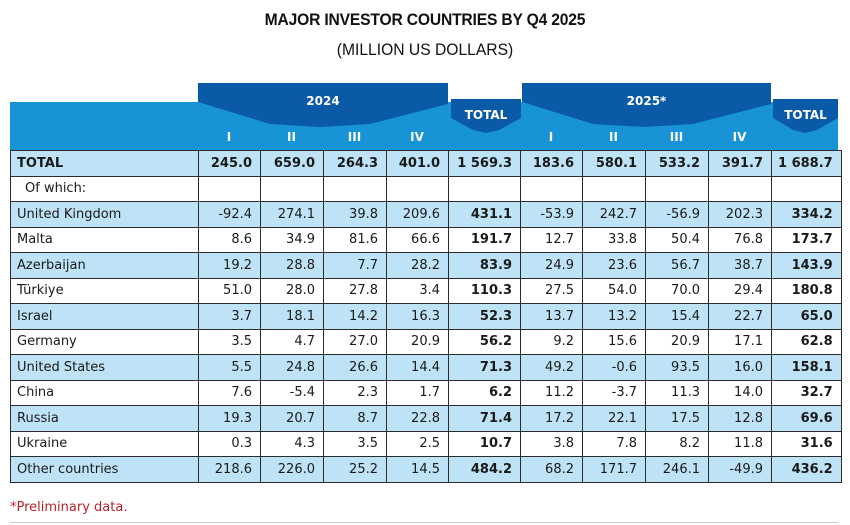 The height and width of the screenshot is (525, 850). What do you see at coordinates (614, 163) in the screenshot?
I see `cell-2025-q2: 580.1` at bounding box center [614, 163].